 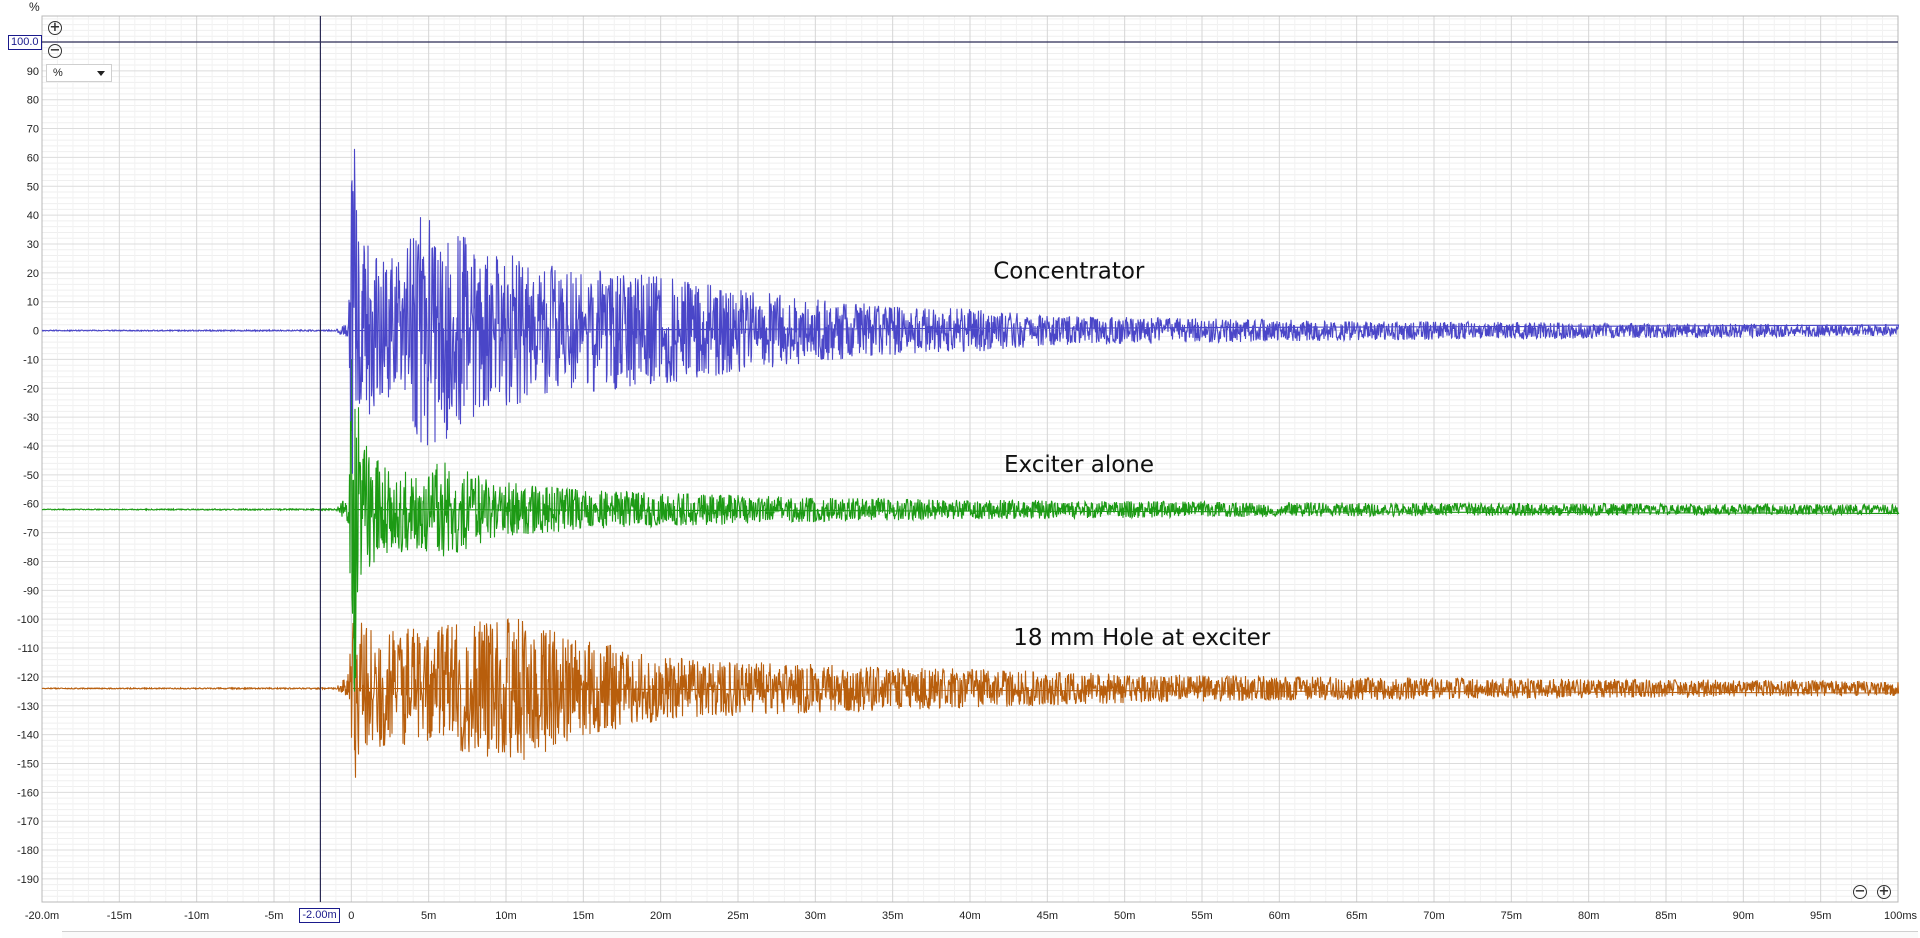 I want to click on y-unit-label: %, so click(x=34, y=7).